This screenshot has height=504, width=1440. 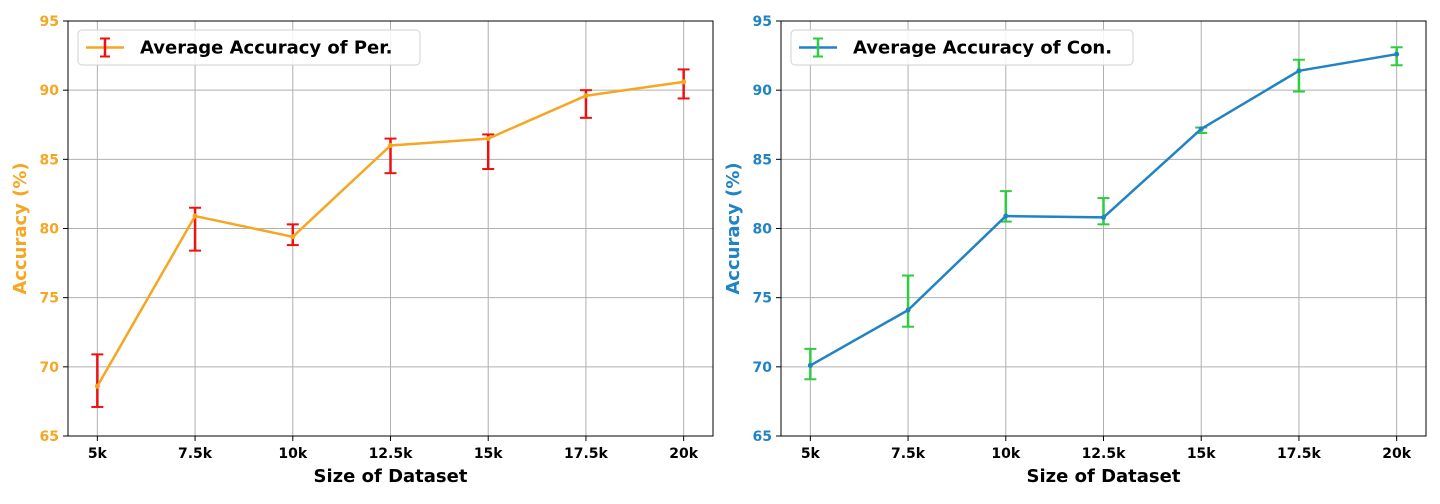 What do you see at coordinates (266, 48) in the screenshot?
I see `legend-label: Average Accuracy of Per.` at bounding box center [266, 48].